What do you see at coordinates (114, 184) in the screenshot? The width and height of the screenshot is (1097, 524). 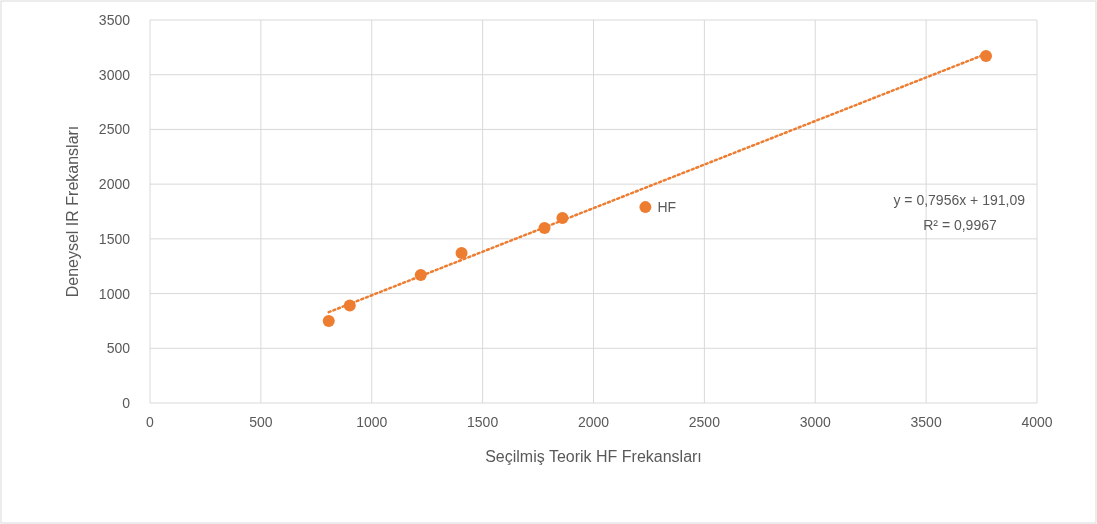 I see `y-tick-label: 2000` at bounding box center [114, 184].